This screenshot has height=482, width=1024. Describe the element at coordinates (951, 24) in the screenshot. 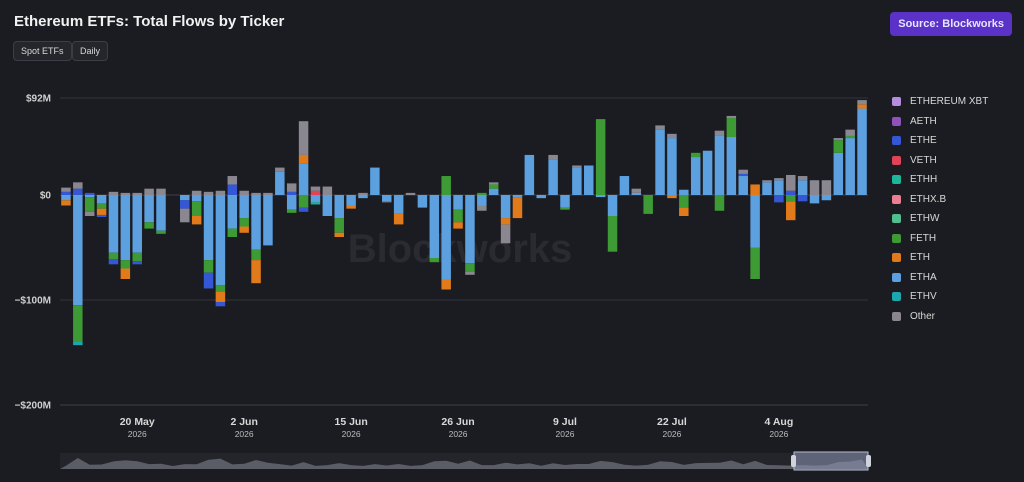

I see `source-button: Source: Blockworks` at that location.